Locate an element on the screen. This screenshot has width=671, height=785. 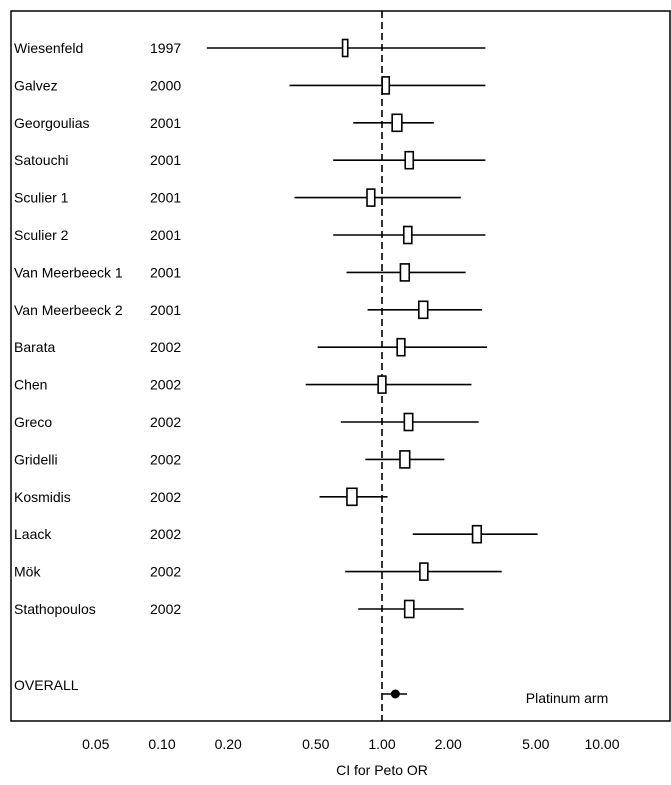
x-tick-label: 0.05 is located at coordinates (95, 744).